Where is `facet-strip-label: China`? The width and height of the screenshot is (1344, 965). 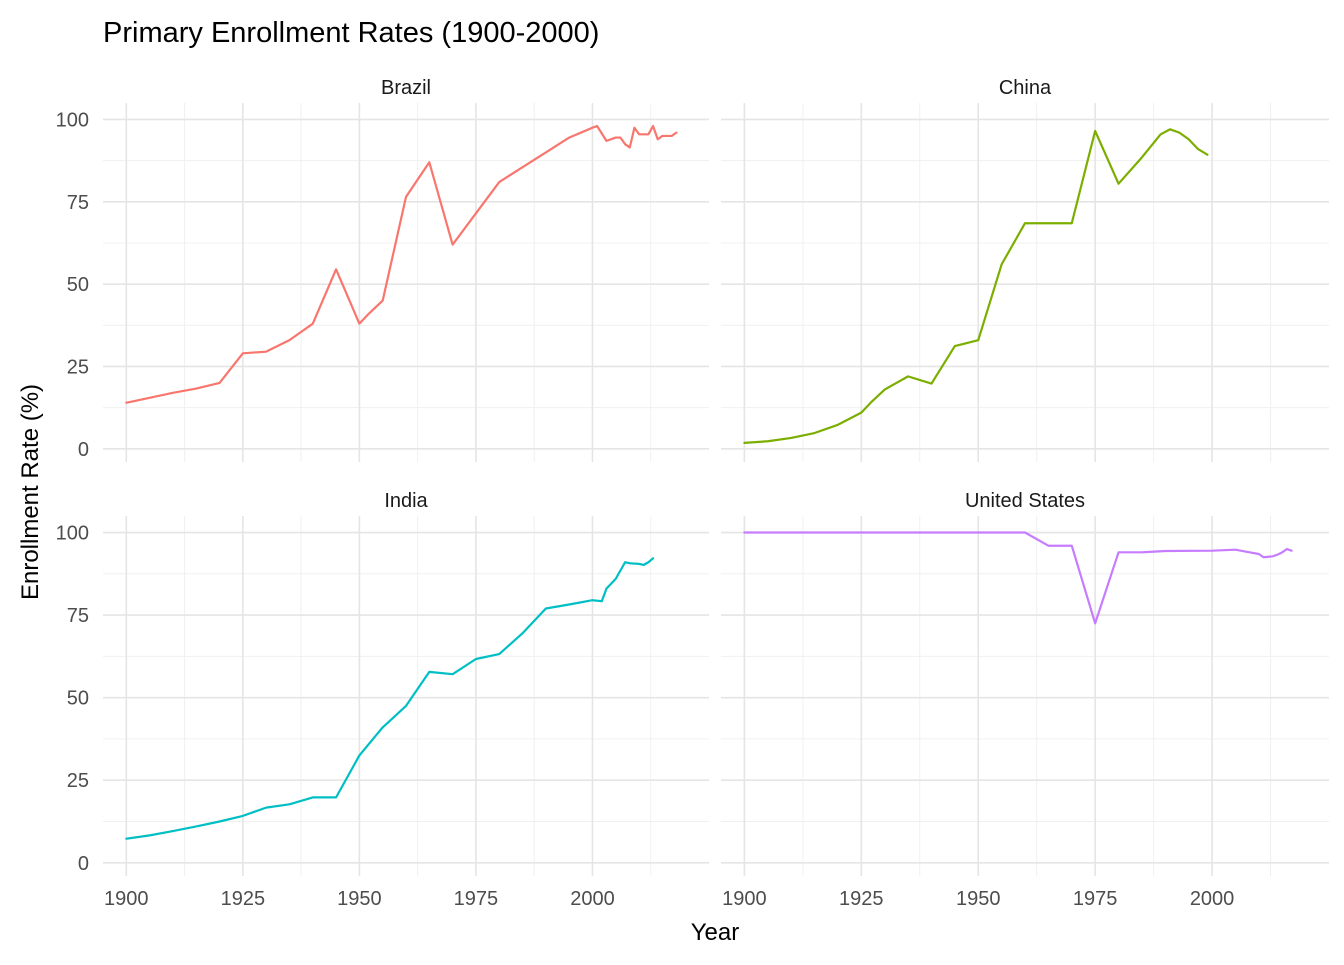
facet-strip-label: China is located at coordinates (1025, 88).